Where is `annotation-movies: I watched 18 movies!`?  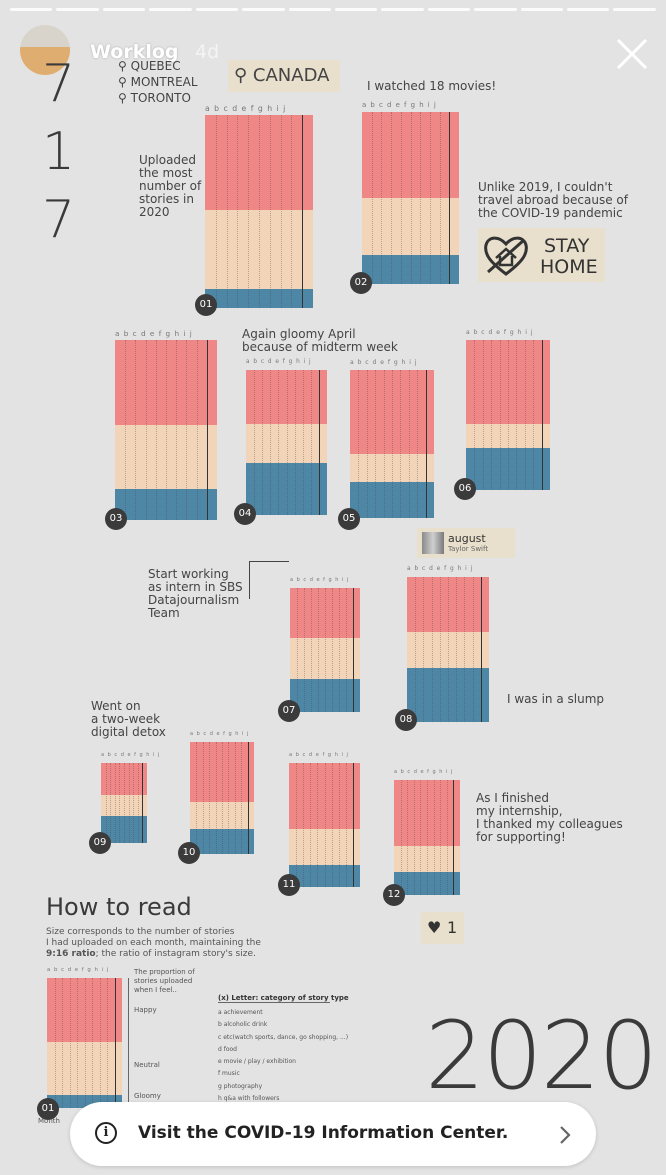 annotation-movies: I watched 18 movies! is located at coordinates (432, 86).